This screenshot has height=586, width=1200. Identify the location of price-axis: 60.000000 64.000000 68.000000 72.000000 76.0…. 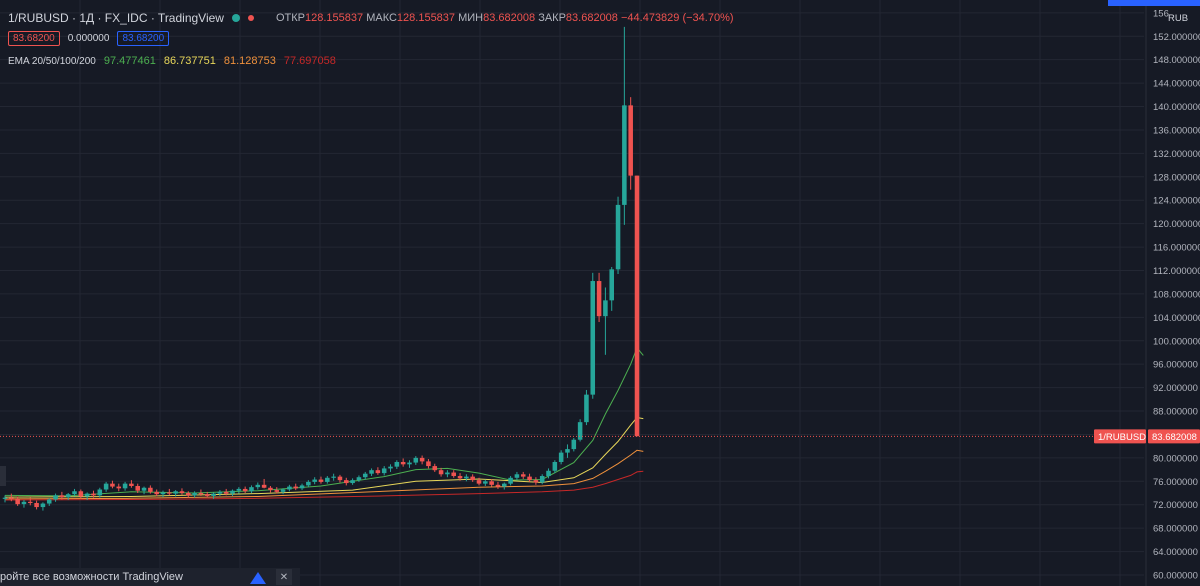
(1147, 293).